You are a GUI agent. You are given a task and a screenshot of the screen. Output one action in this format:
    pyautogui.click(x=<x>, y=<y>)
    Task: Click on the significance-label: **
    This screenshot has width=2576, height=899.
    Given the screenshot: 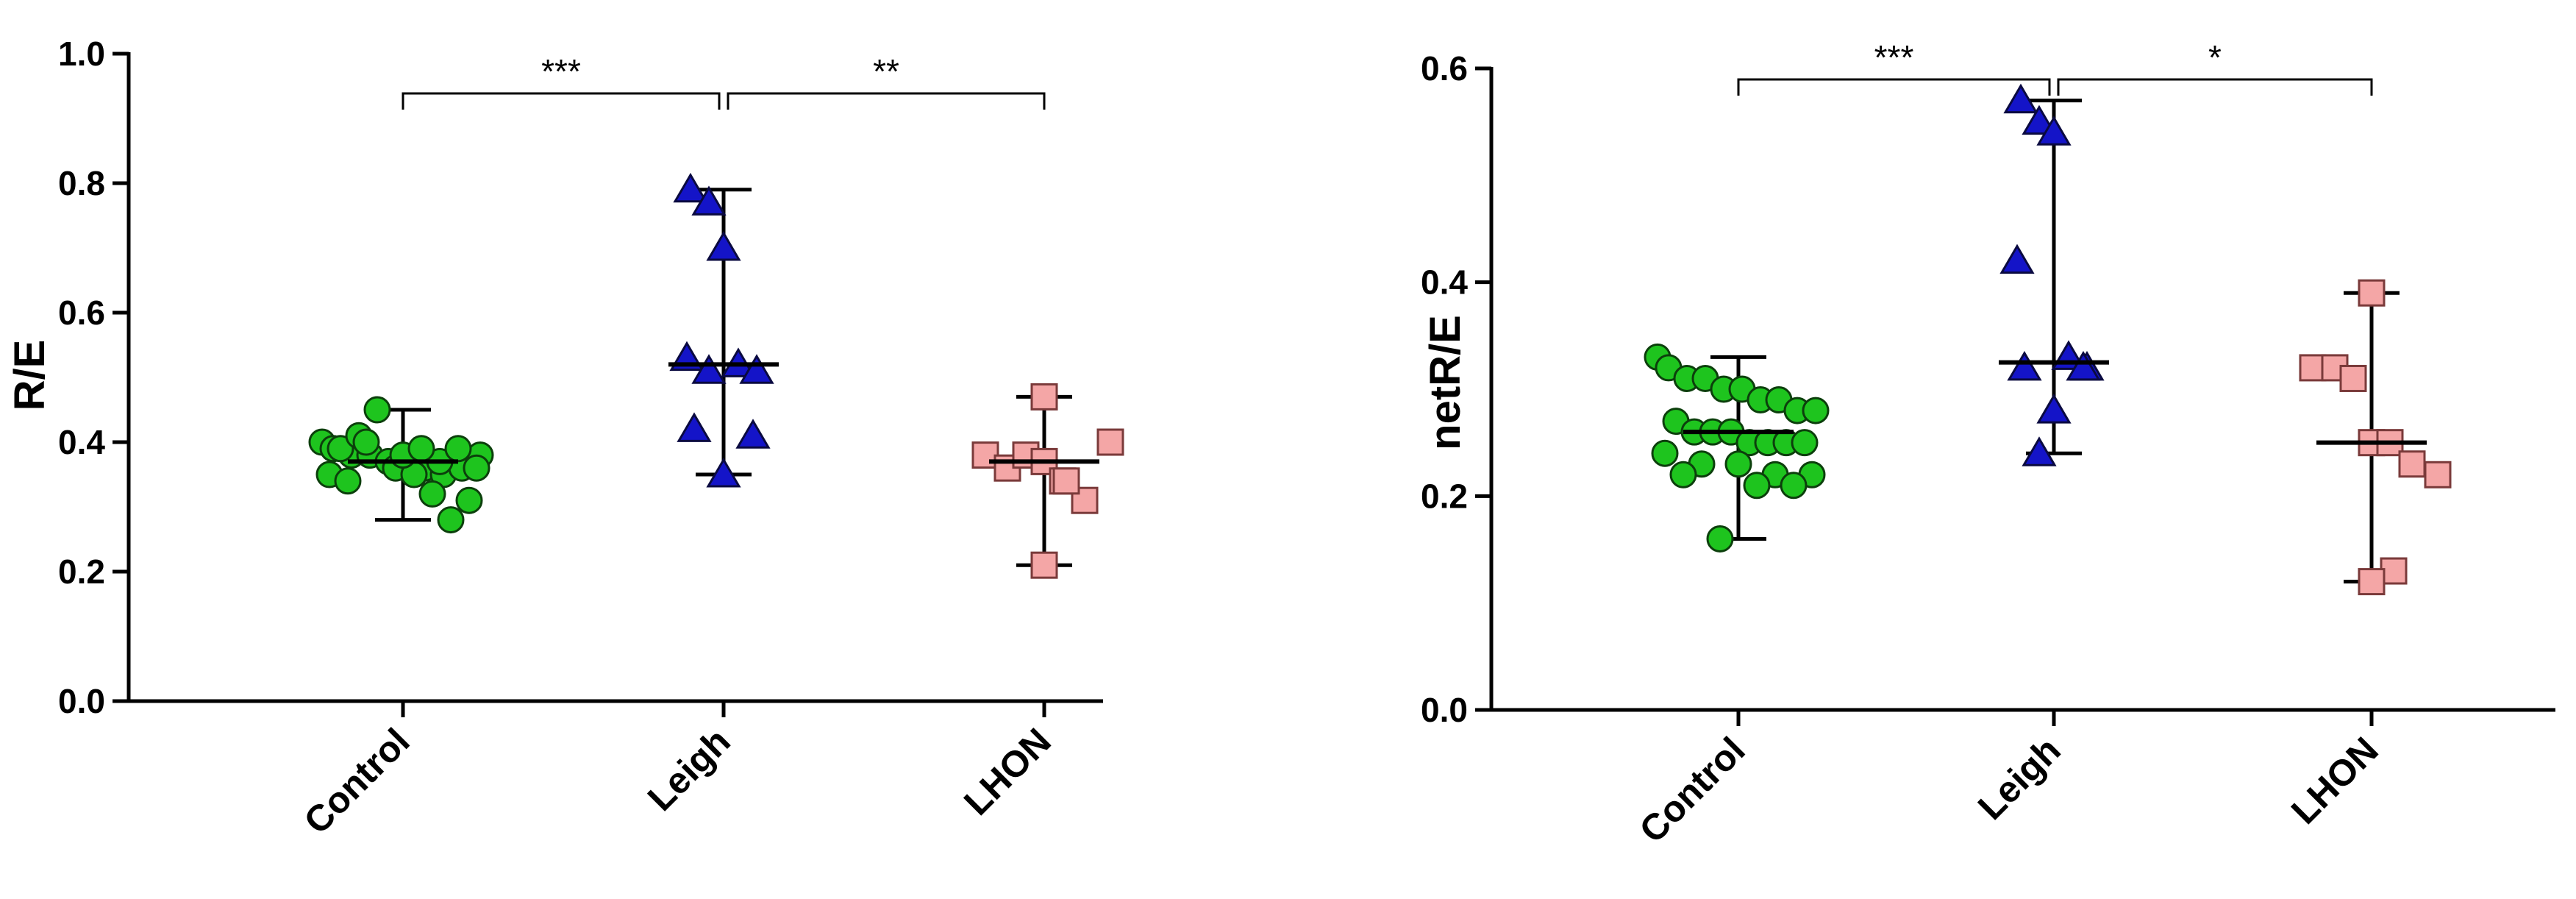 What is the action you would take?
    pyautogui.click(x=886, y=71)
    